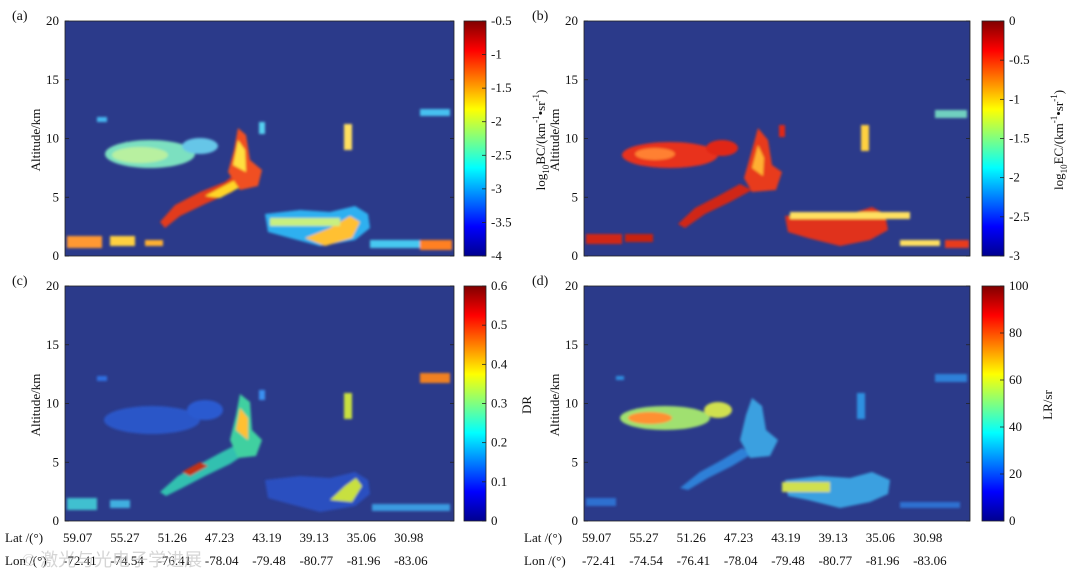 Image resolution: width=1080 pixels, height=577 pixels. What do you see at coordinates (20, 16) in the screenshot?
I see `panel-label-a: (a)` at bounding box center [20, 16].